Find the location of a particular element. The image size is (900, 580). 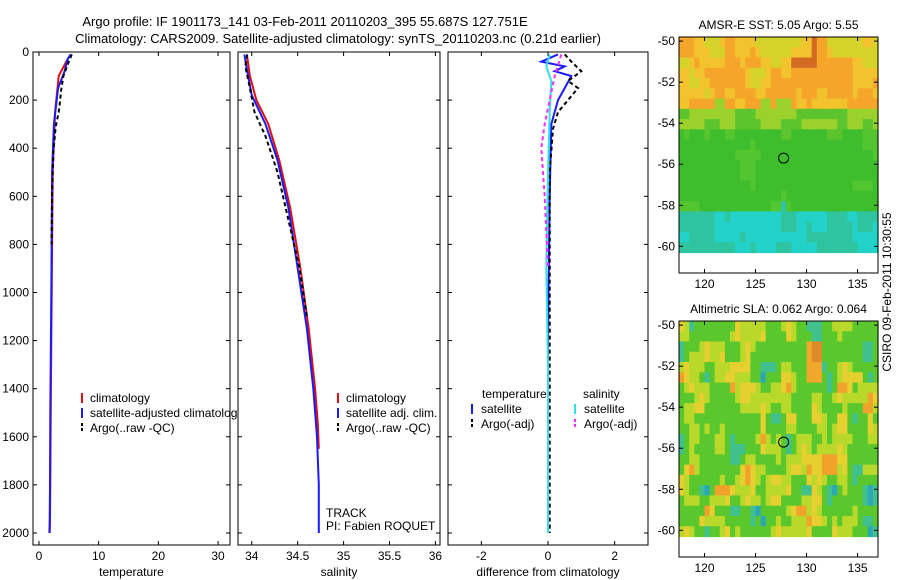

amsr-map-frame is located at coordinates (778, 155).